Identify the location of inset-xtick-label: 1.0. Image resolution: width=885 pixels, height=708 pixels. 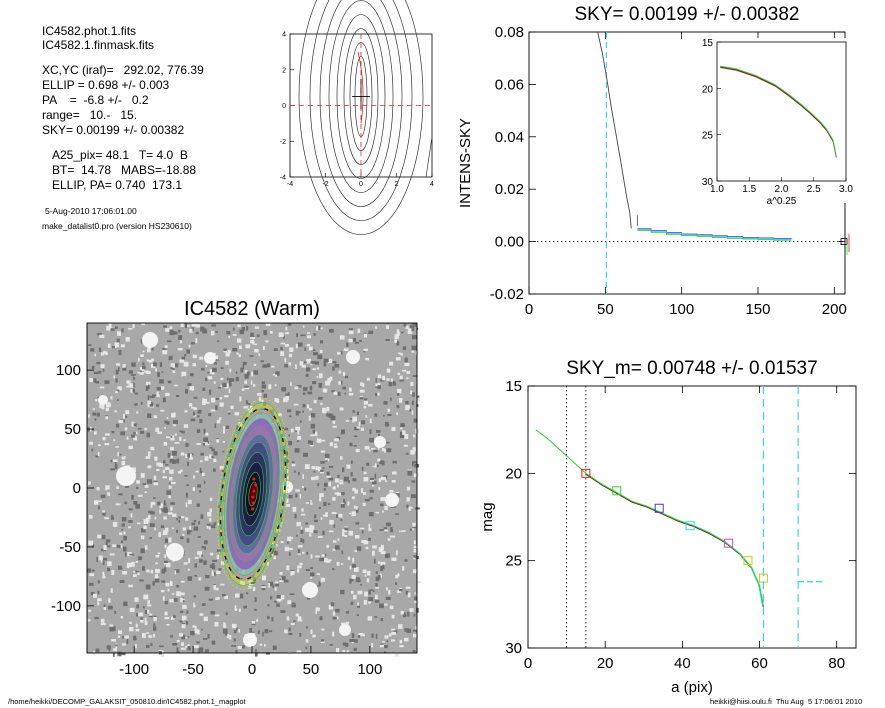
(717, 189).